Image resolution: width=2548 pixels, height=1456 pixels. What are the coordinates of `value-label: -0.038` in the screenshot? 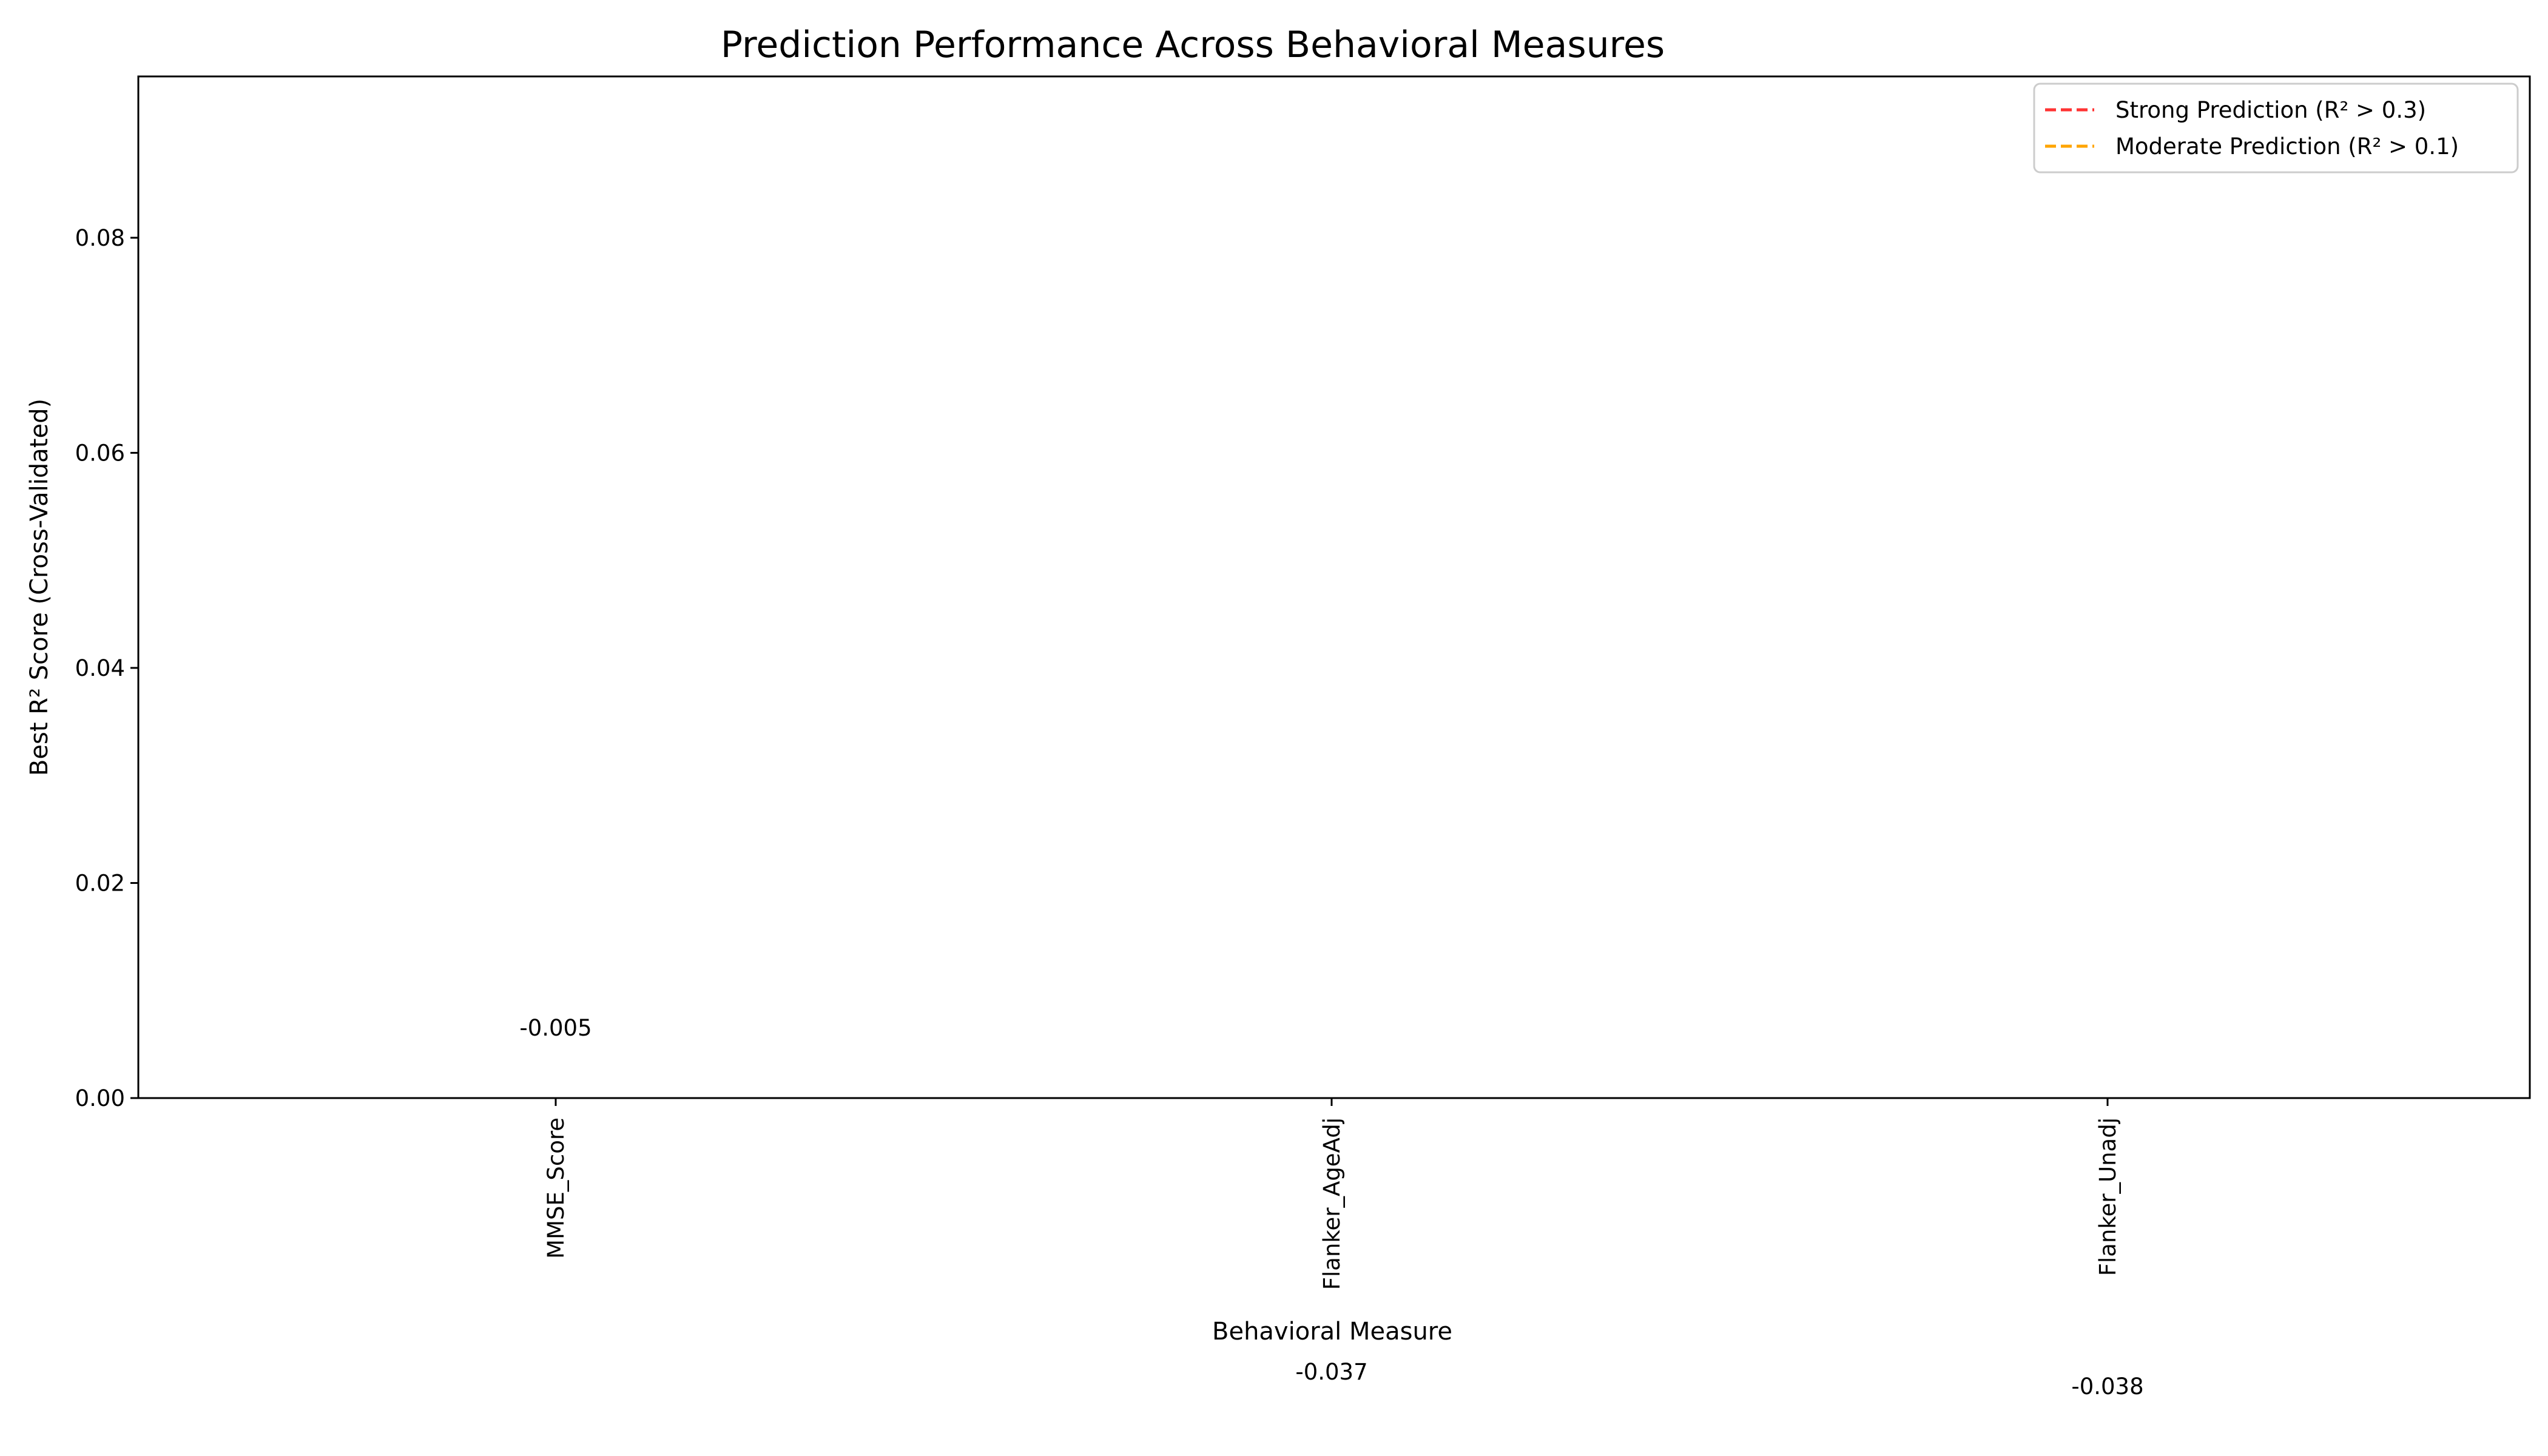 It's located at (2107, 1386).